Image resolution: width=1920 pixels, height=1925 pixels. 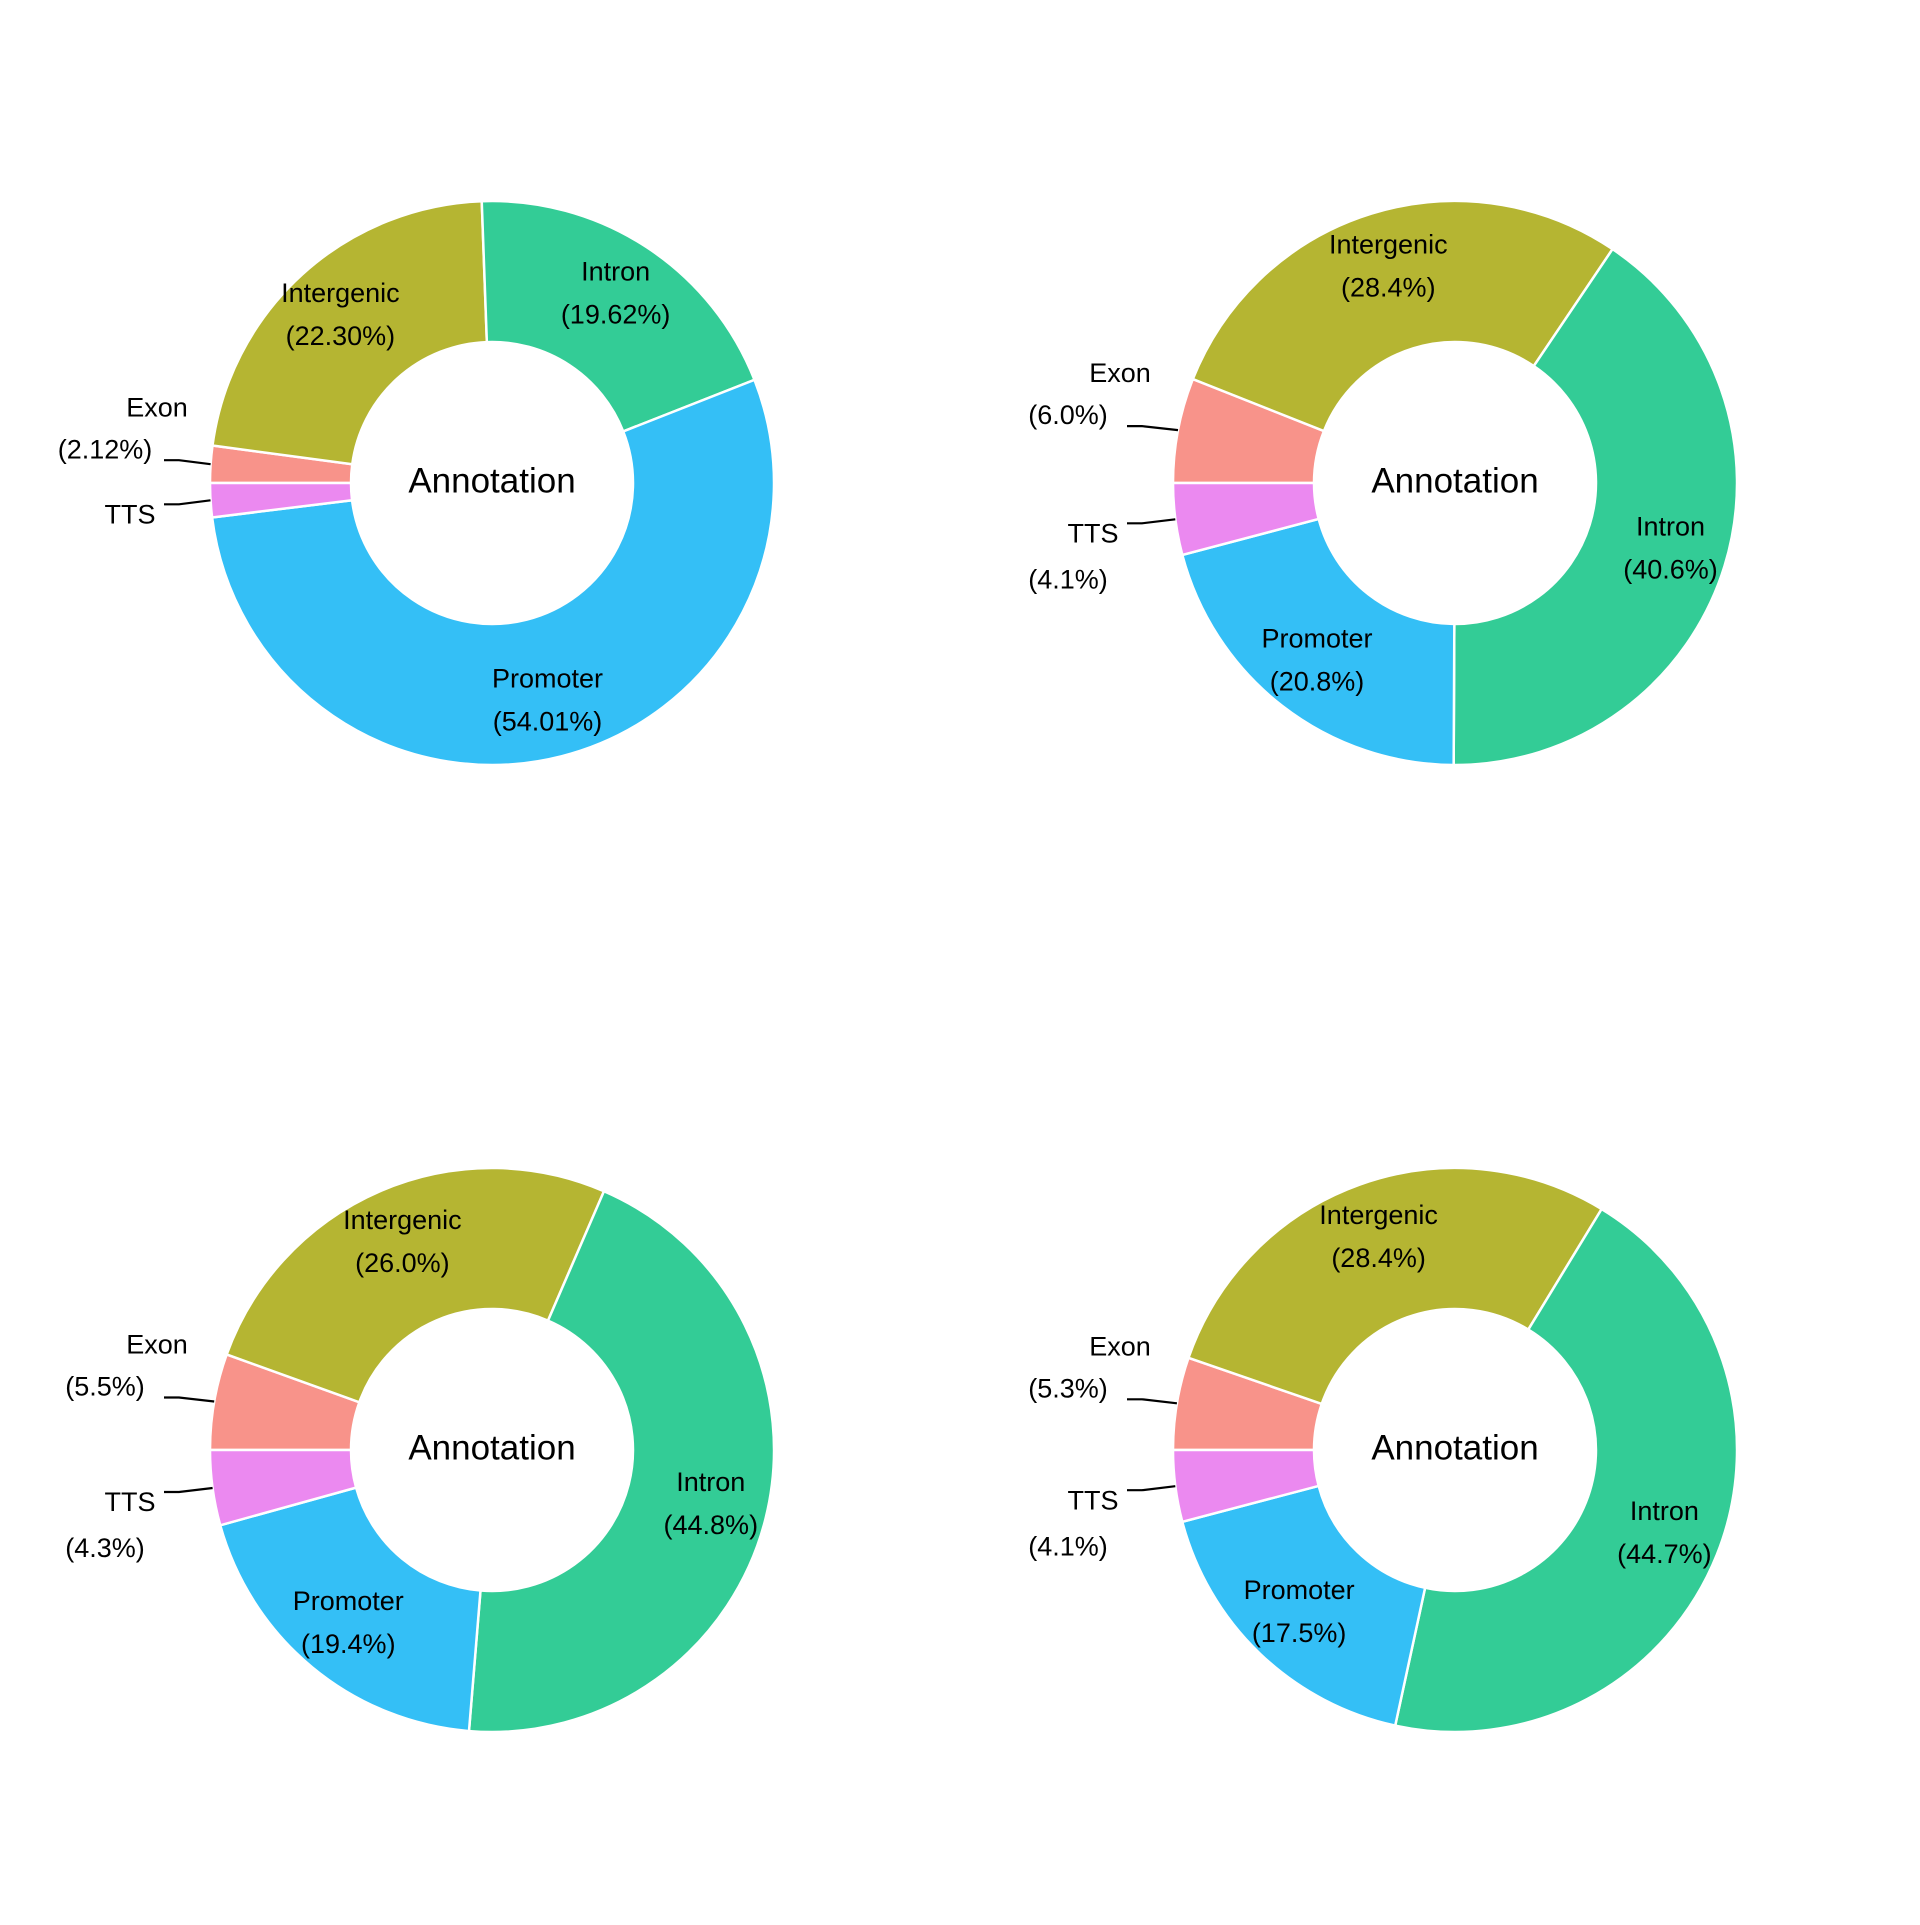 I want to click on label-value-promoter: (19.4%), so click(x=348, y=1644).